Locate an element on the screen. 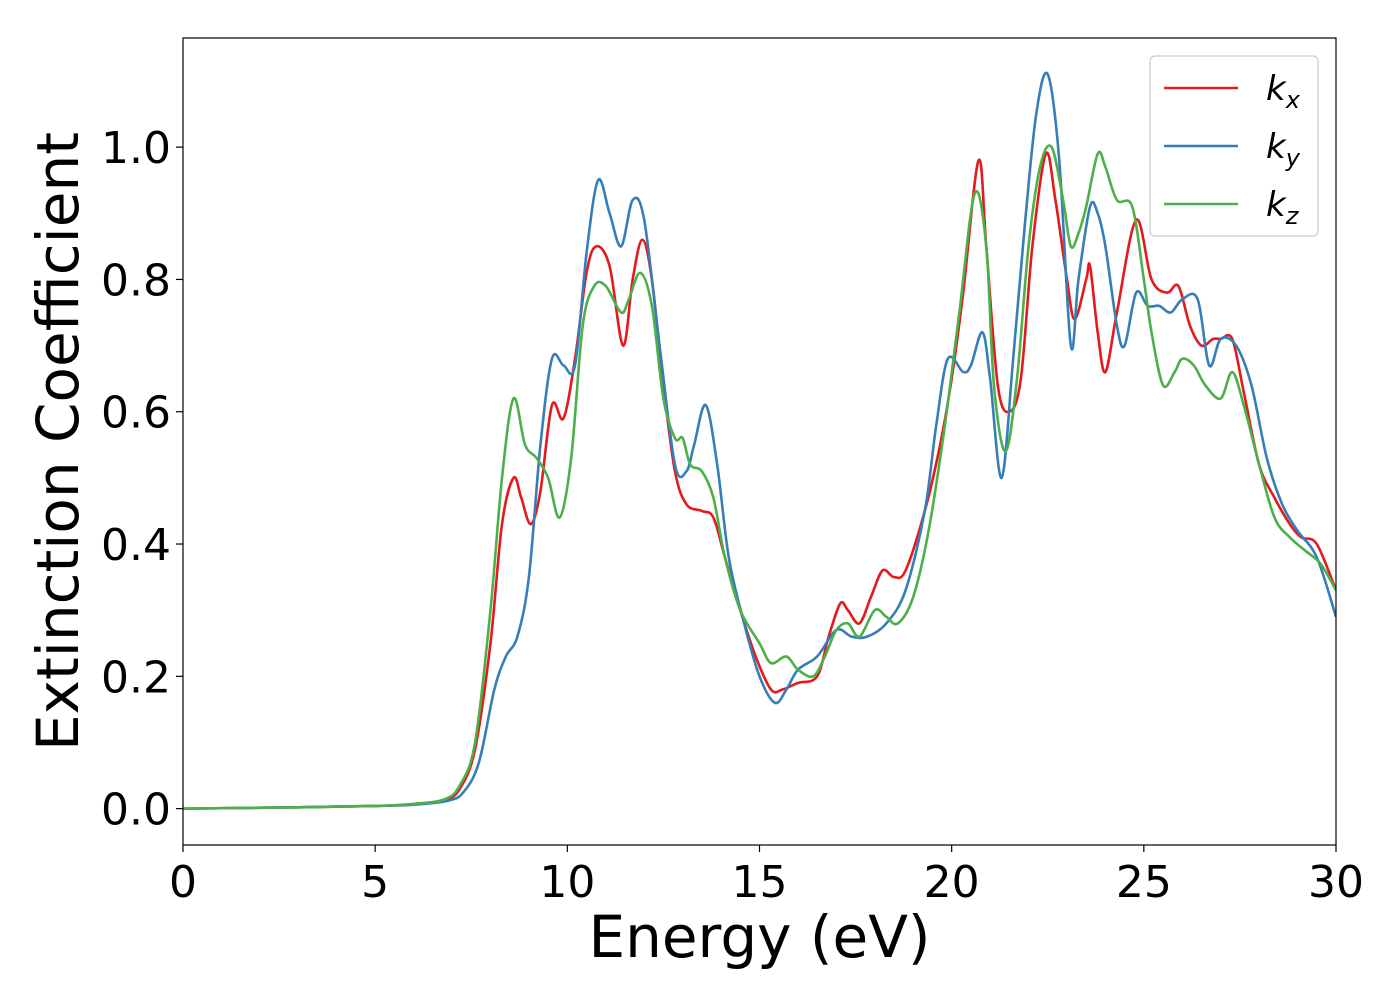 This screenshot has height=1000, width=1400. y-tick-label: 0.8 is located at coordinates (136, 280).